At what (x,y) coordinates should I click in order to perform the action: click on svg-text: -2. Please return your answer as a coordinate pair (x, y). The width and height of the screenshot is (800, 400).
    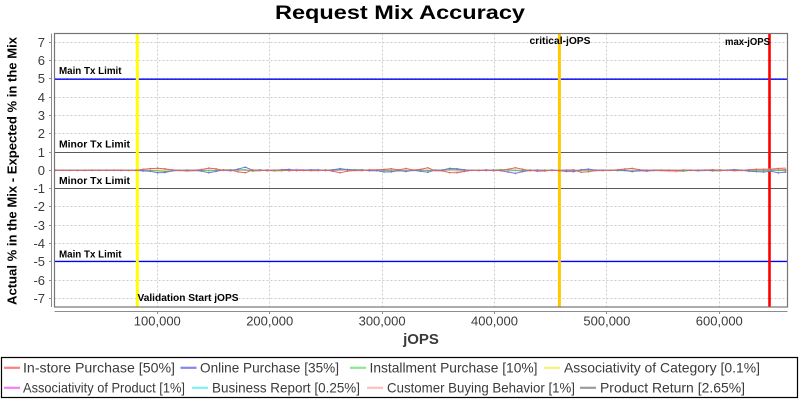
    Looking at the image, I should click on (39, 206).